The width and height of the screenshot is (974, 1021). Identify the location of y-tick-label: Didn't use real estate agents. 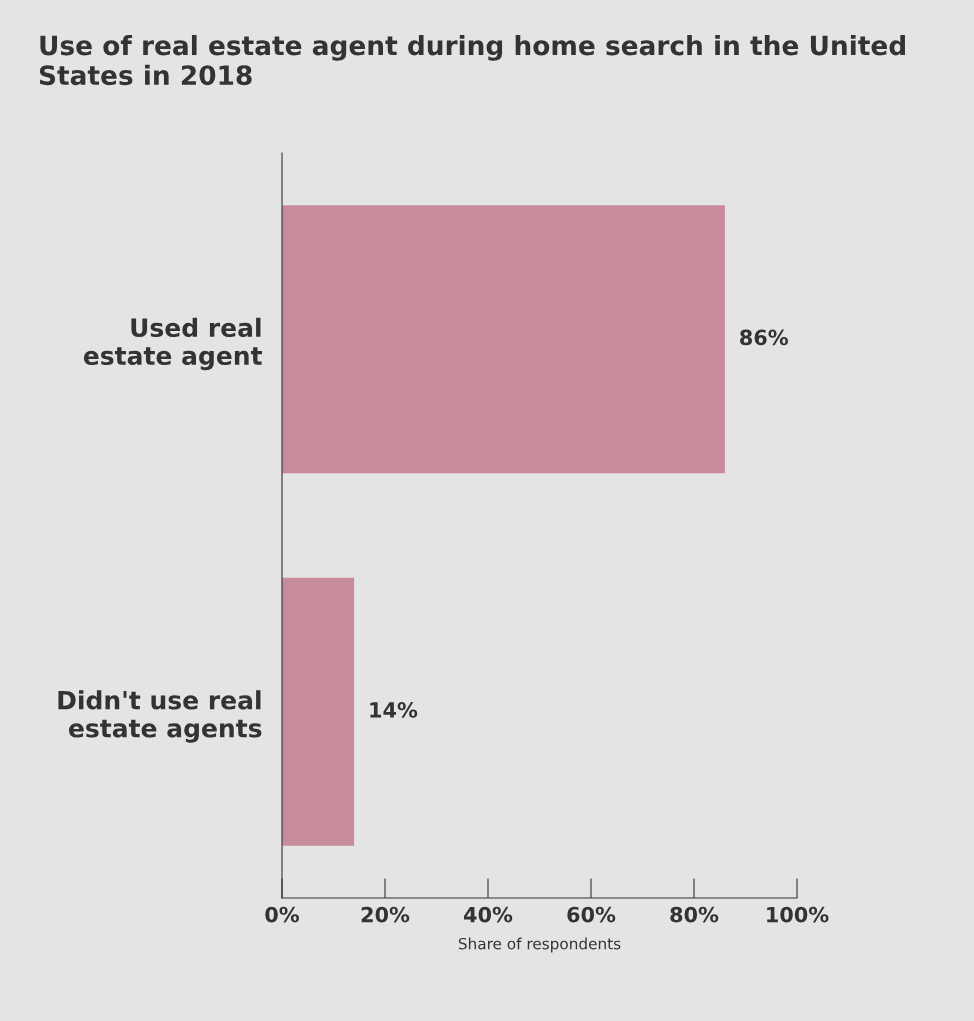
(160, 716).